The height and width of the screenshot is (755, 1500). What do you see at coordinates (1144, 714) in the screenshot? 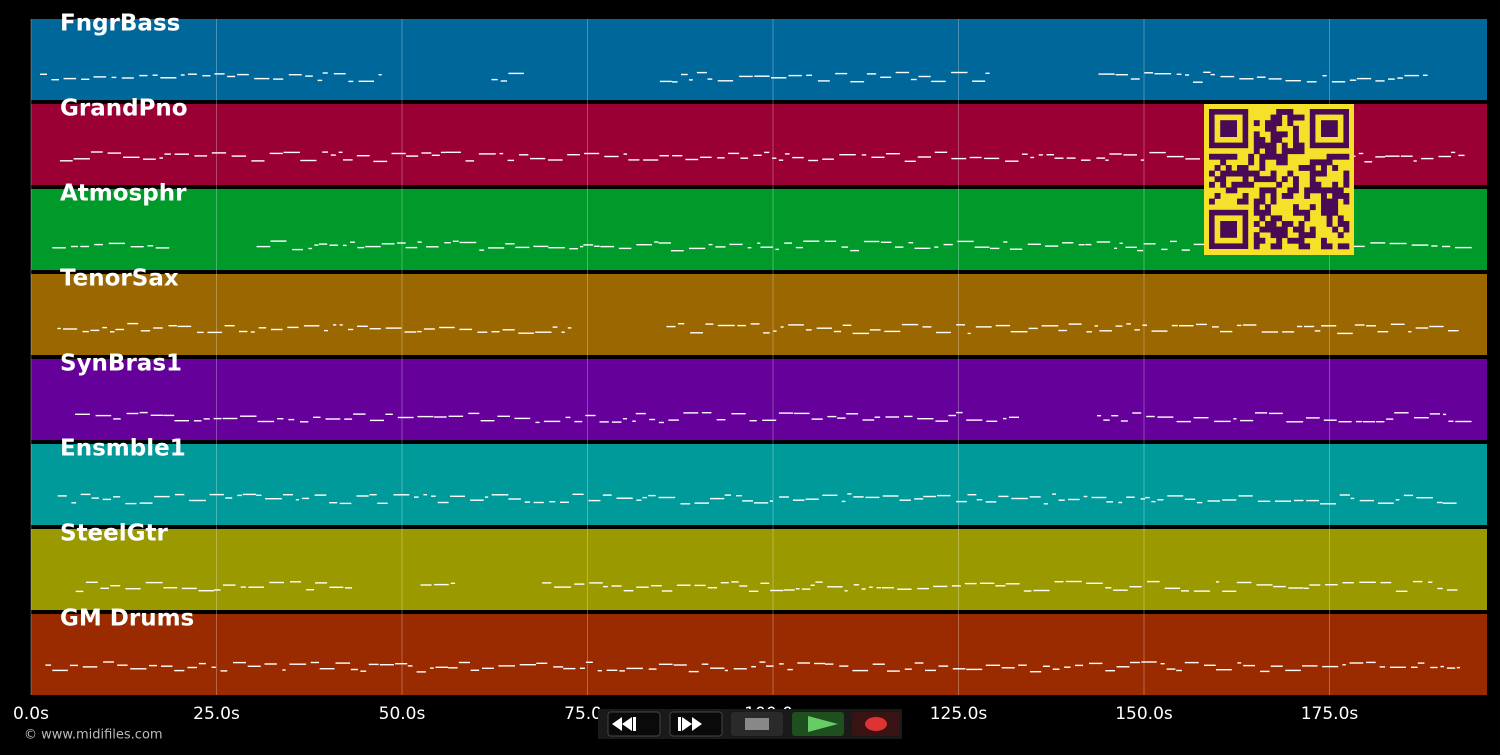
I see `tick-label: 150.0s` at bounding box center [1144, 714].